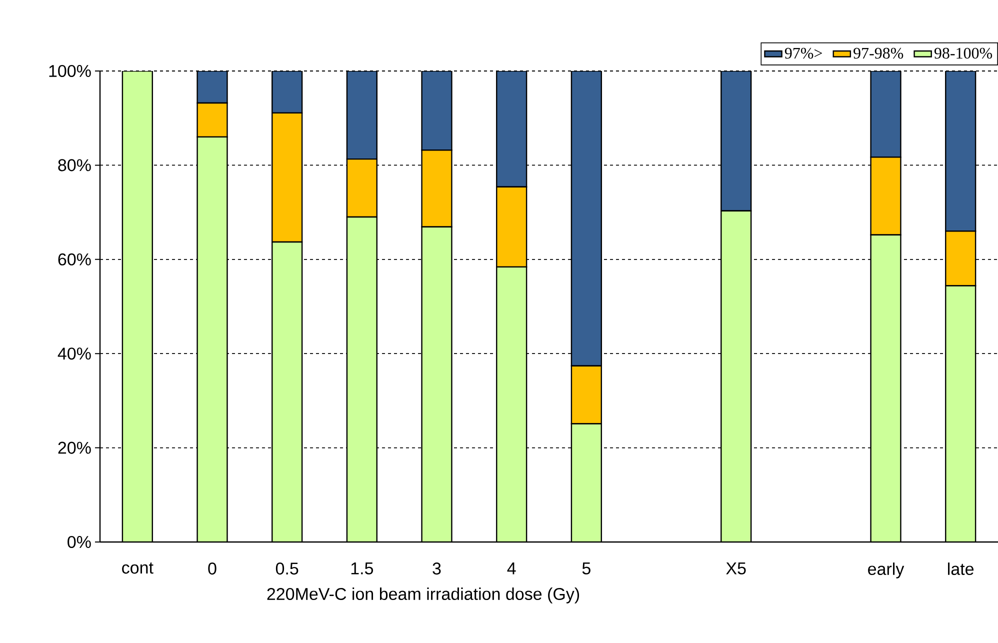 The width and height of the screenshot is (998, 643). I want to click on x-tick-label: X5, so click(736, 568).